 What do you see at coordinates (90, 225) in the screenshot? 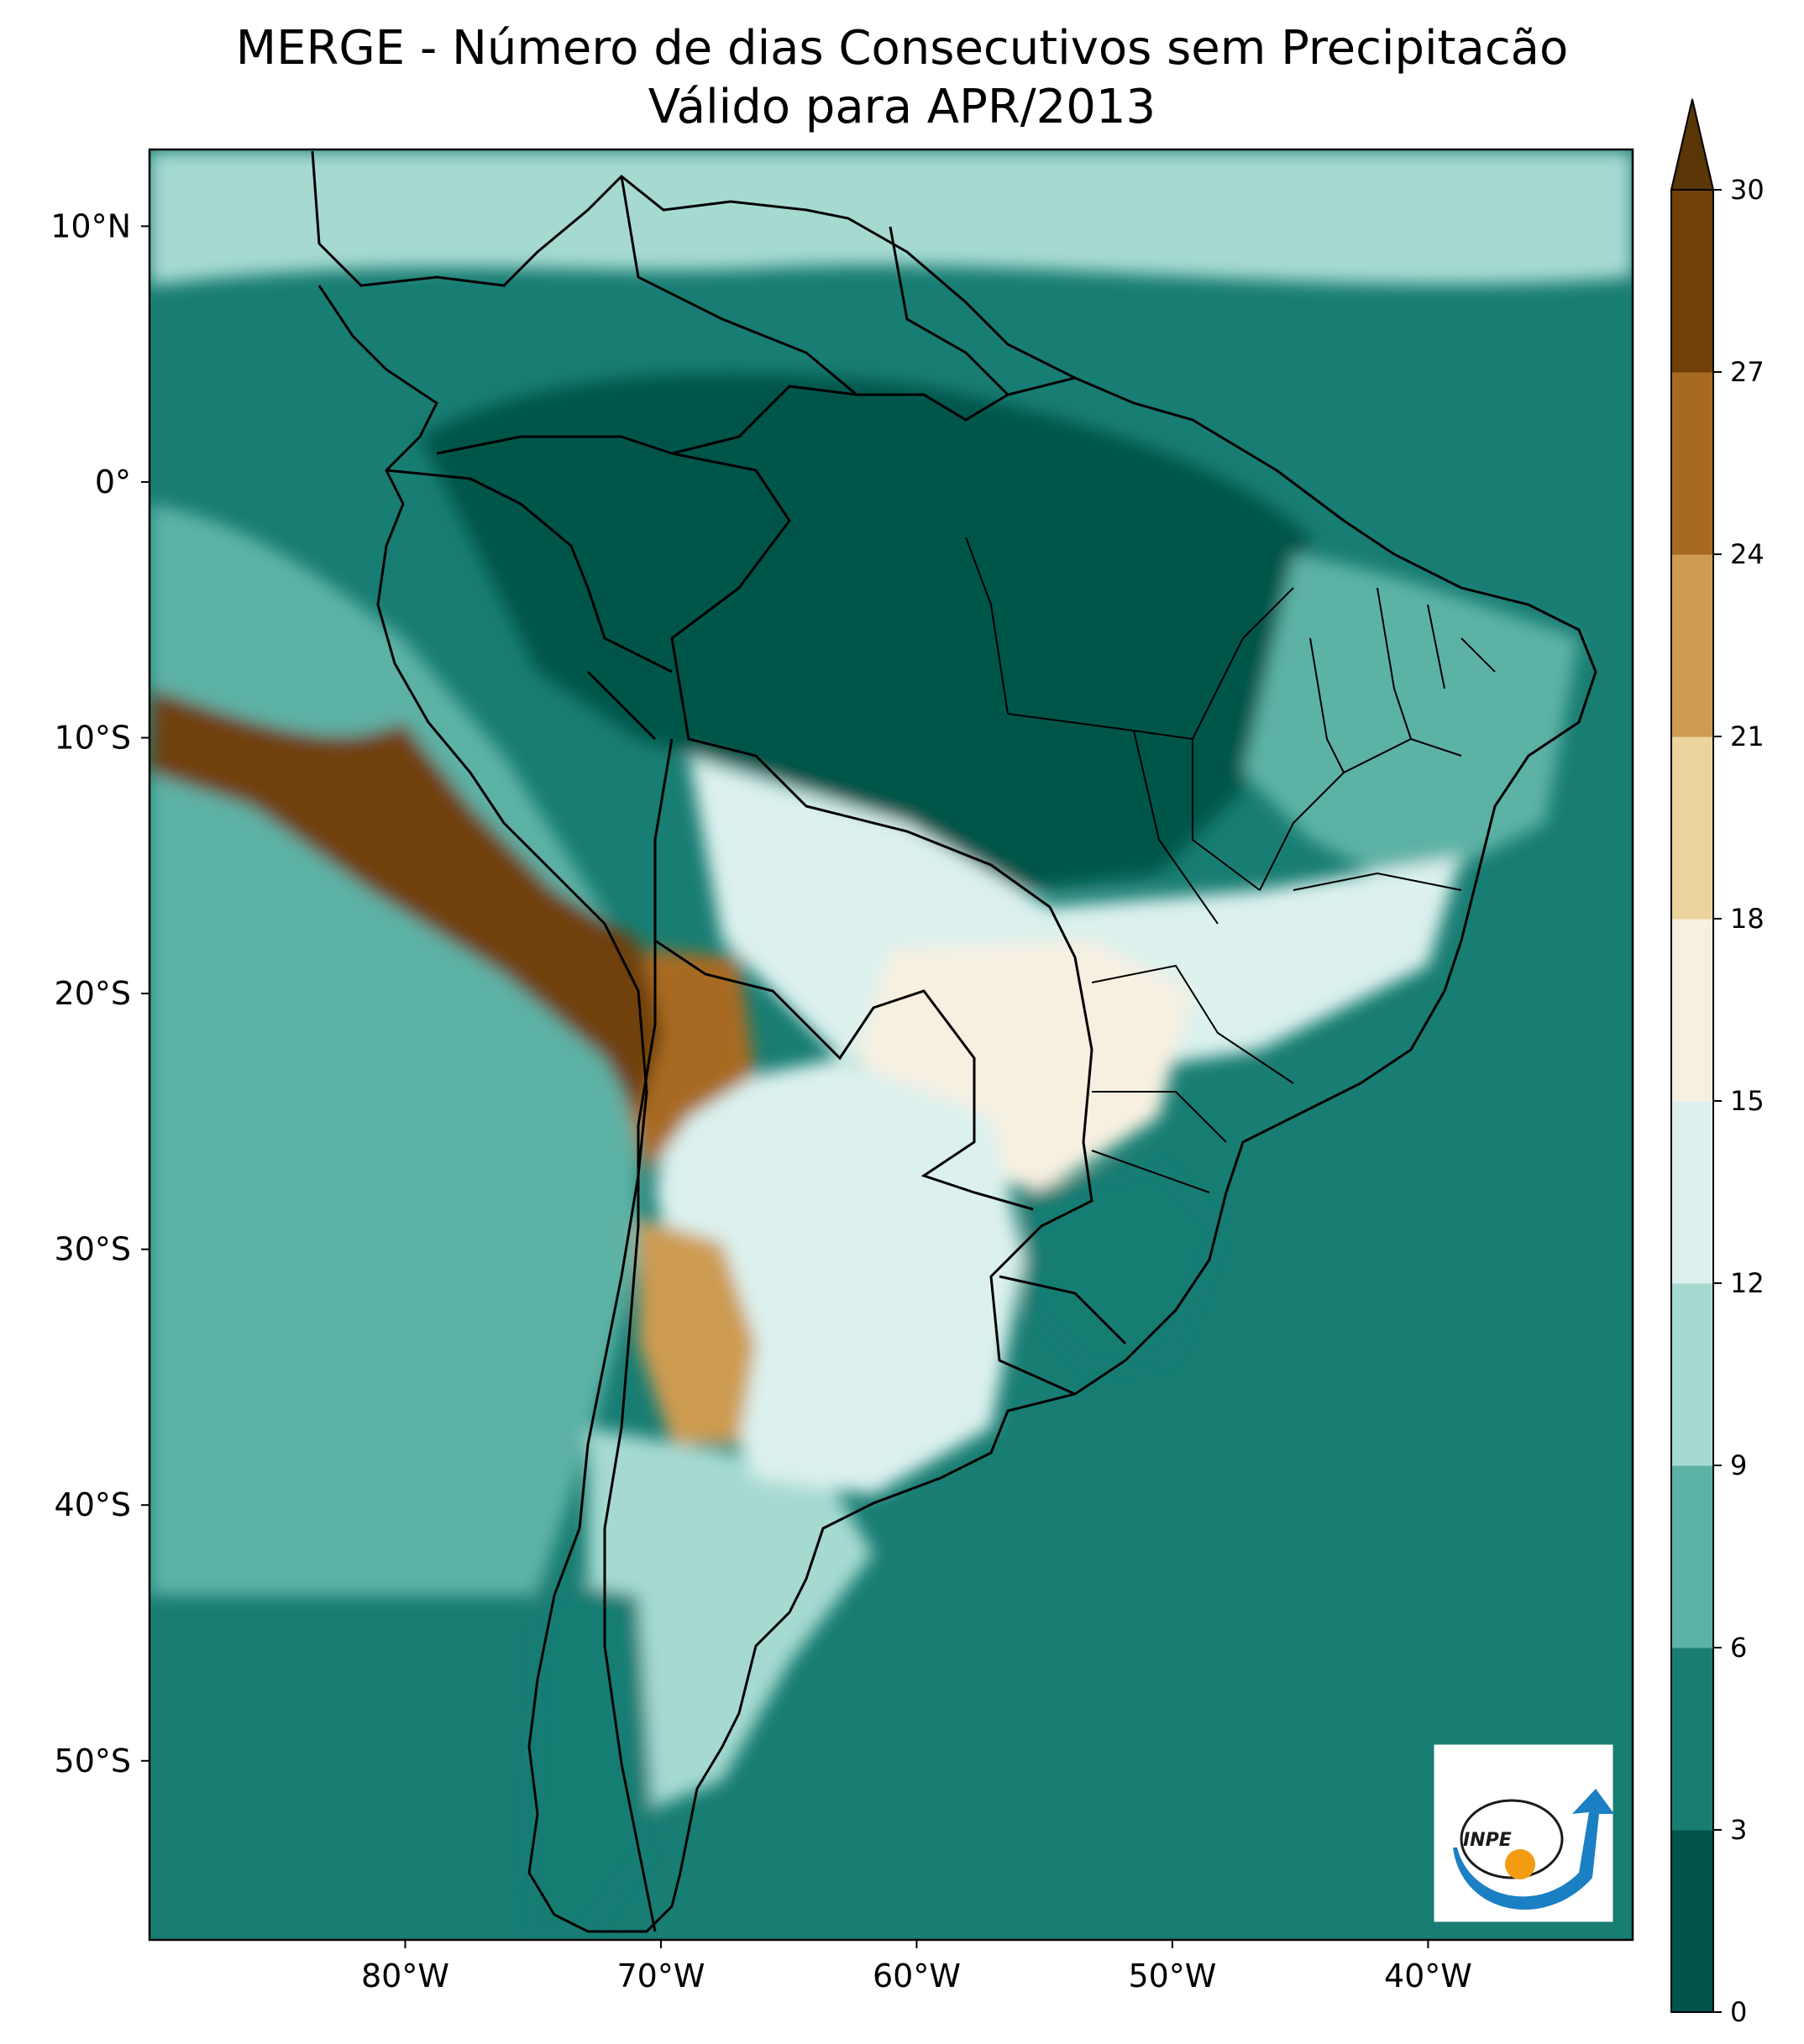
I see `lat-tick-label: 10°N` at bounding box center [90, 225].